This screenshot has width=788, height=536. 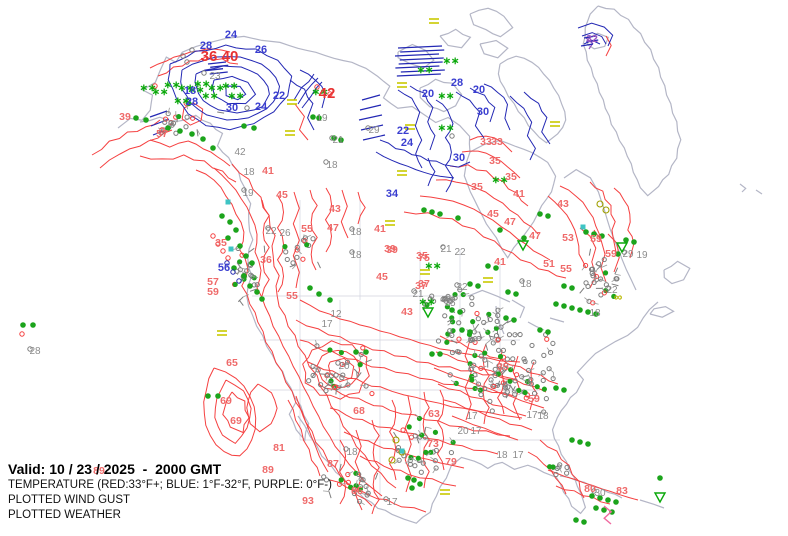 I want to click on svg-text: 25, so click(x=450, y=303).